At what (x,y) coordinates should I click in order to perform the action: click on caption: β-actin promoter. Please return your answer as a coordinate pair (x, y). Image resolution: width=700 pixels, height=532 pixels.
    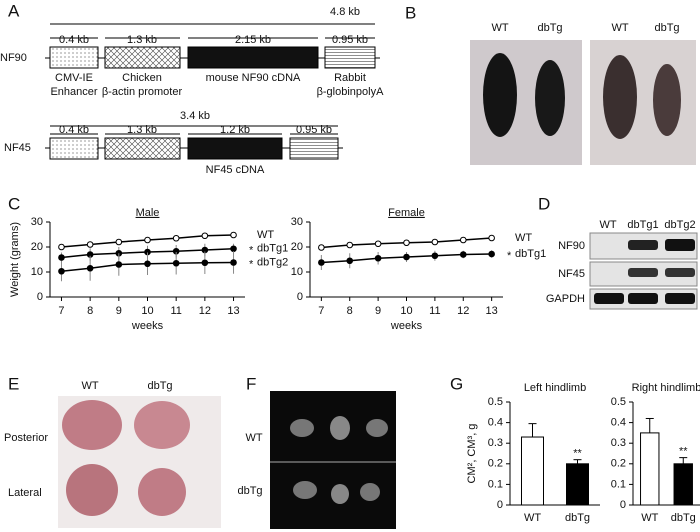
    Looking at the image, I should click on (142, 92).